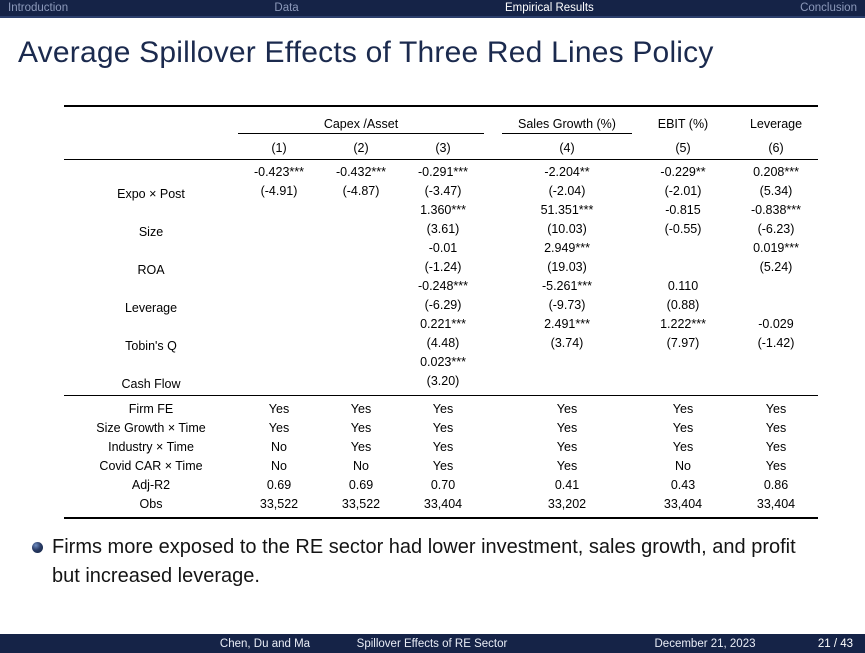  Describe the element at coordinates (151, 119) in the screenshot. I see `row-label-blank` at that location.